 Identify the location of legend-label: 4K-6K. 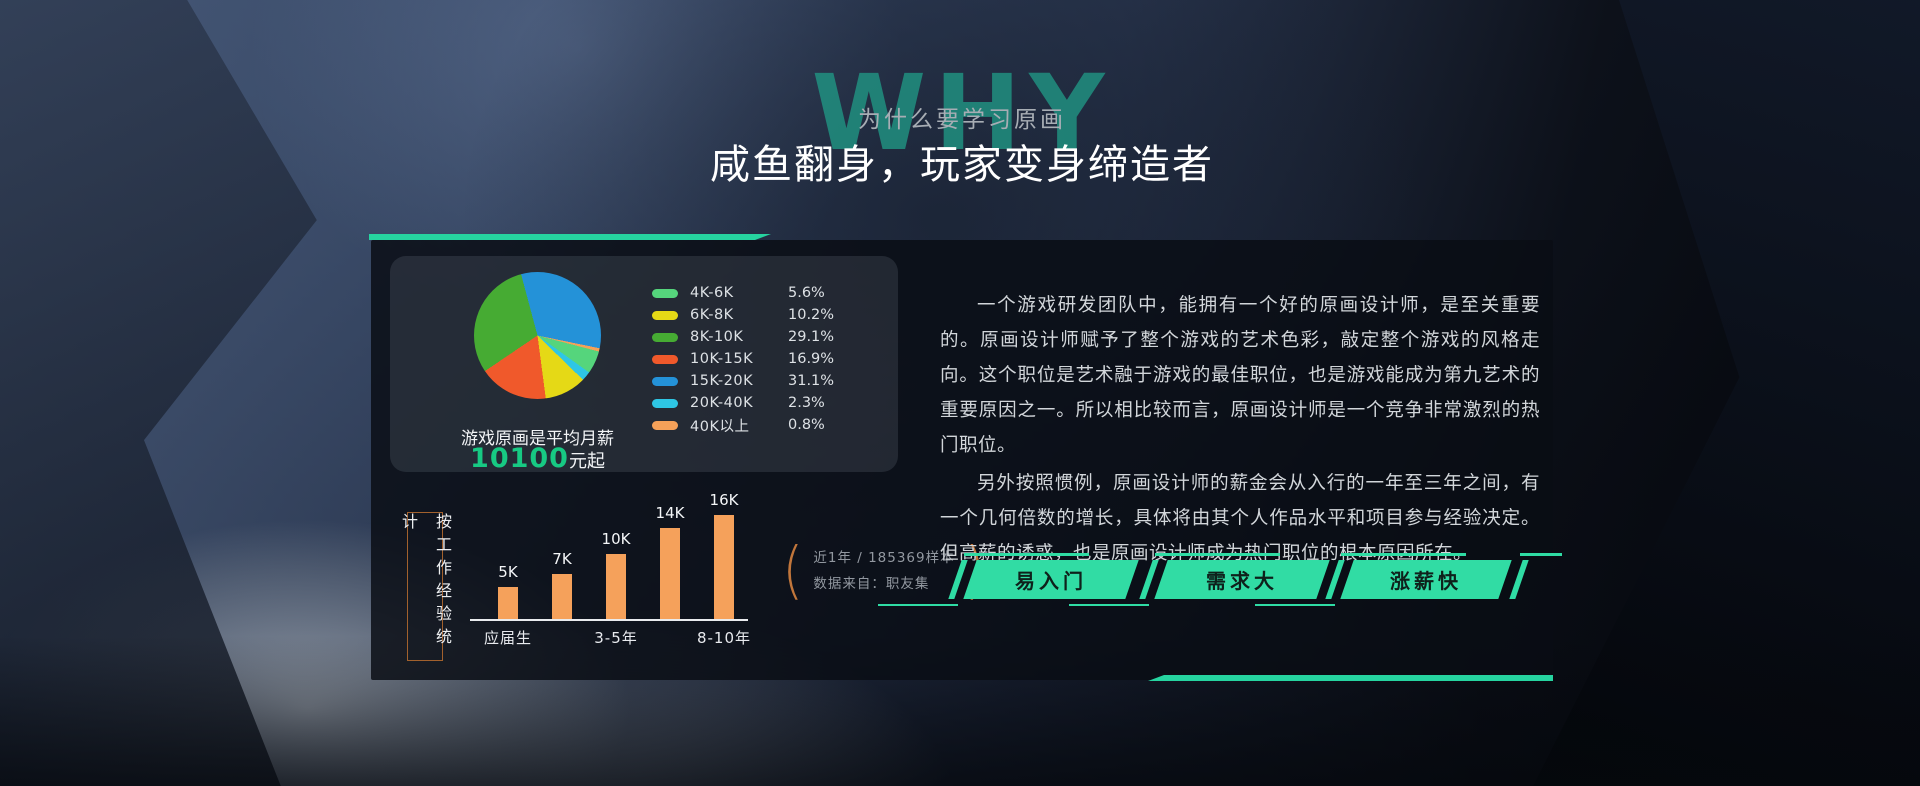
(712, 293).